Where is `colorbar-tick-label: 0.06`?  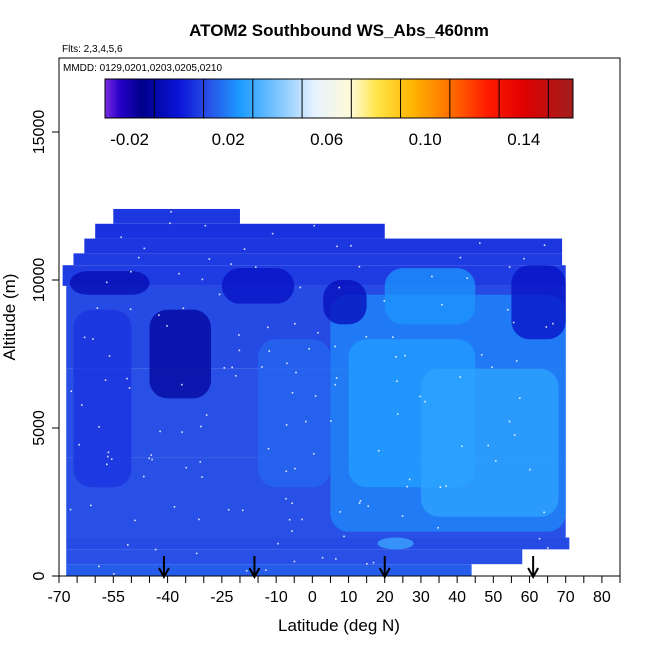
colorbar-tick-label: 0.06 is located at coordinates (326, 139).